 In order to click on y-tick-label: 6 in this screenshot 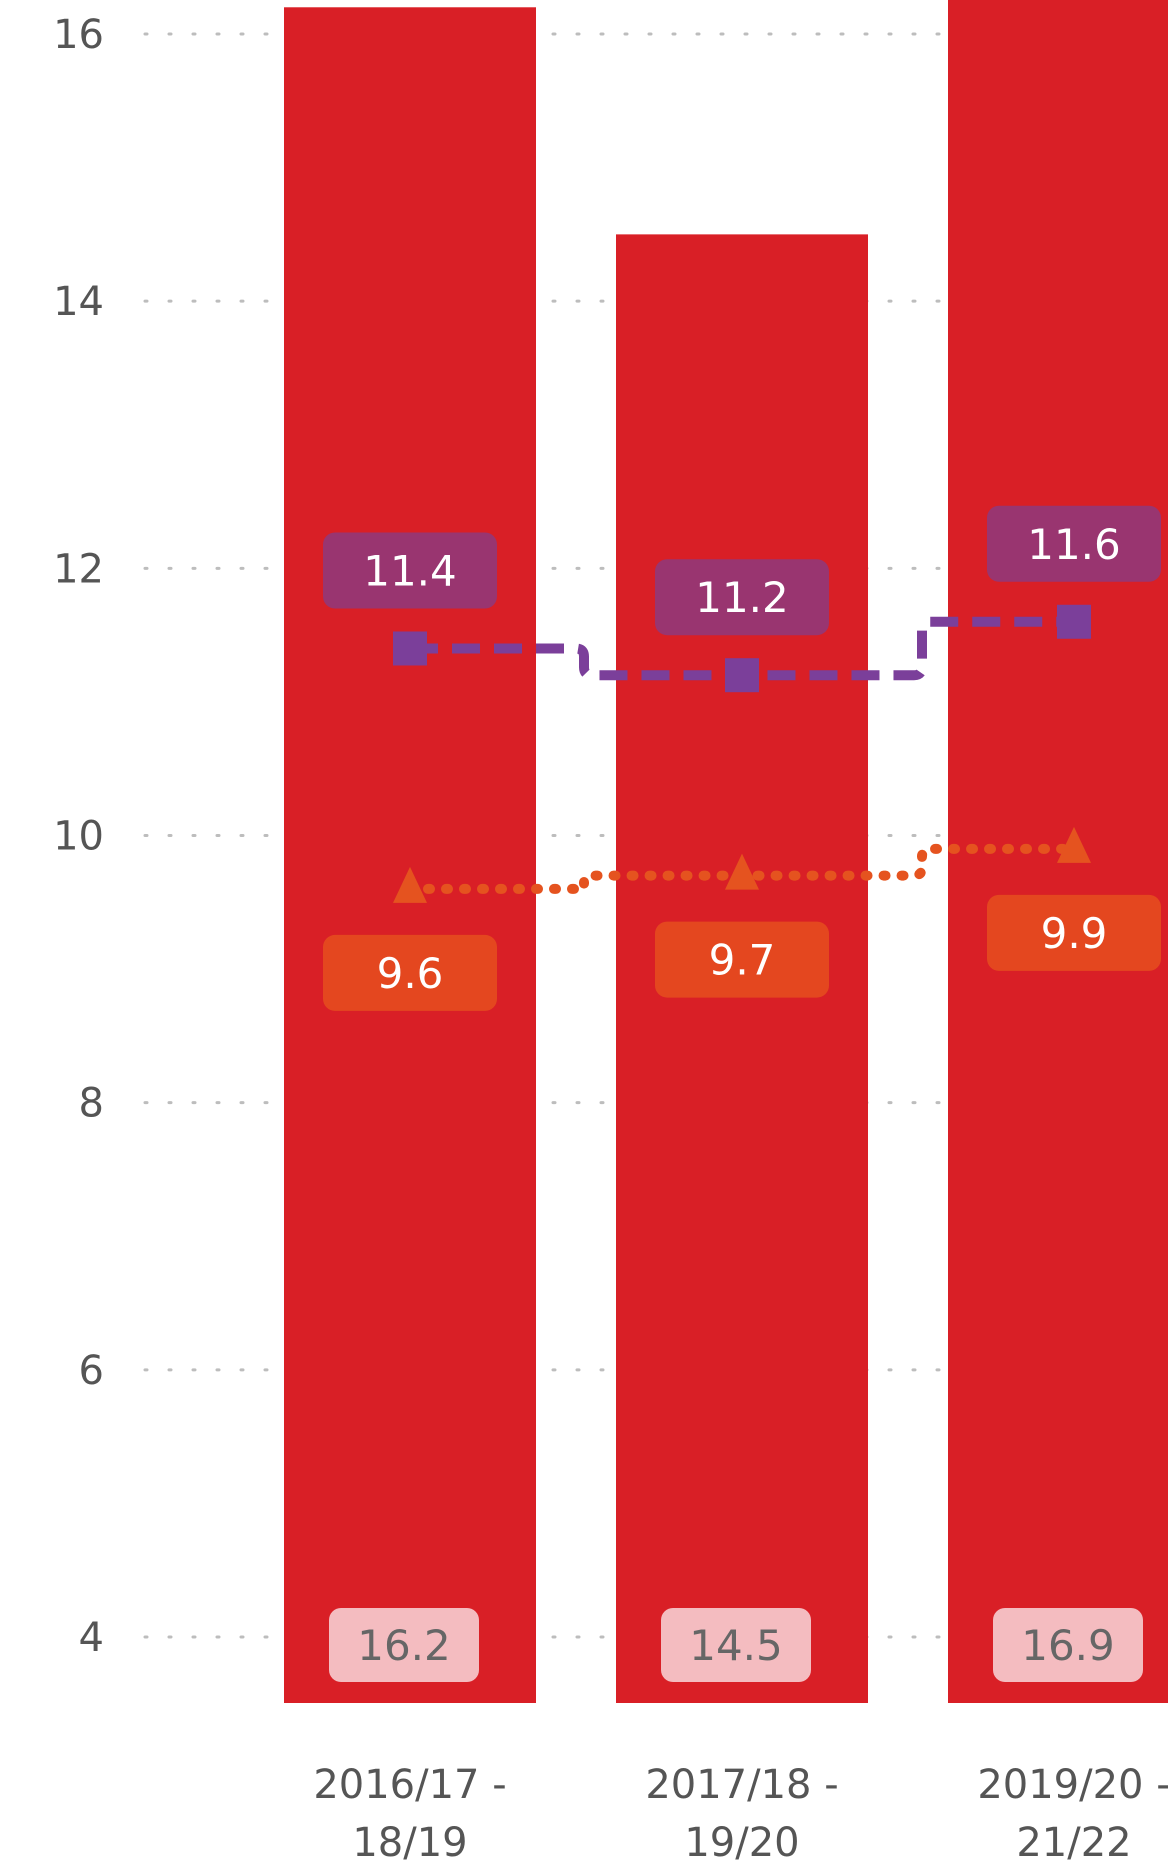, I will do `click(91, 1371)`.